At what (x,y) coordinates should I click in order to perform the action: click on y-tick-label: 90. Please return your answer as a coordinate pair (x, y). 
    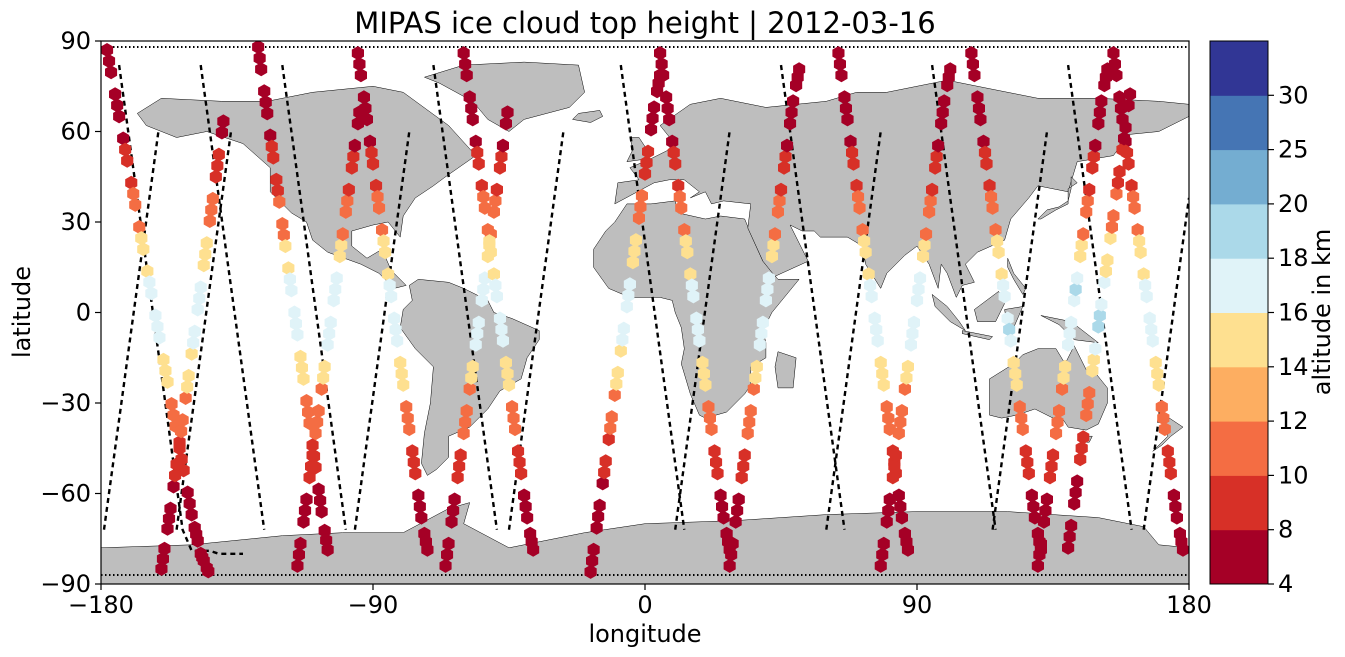
    Looking at the image, I should click on (75, 41).